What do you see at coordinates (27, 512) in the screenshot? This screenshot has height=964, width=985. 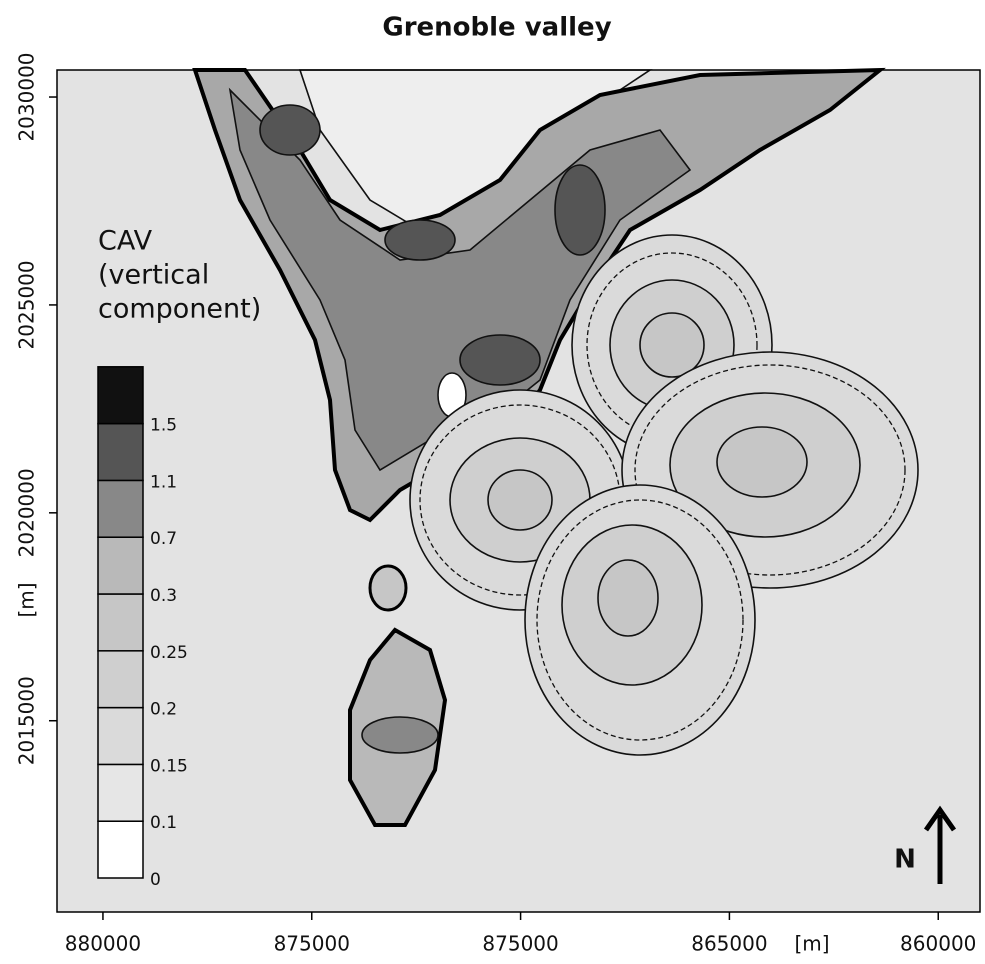 I see `y-tick-label: 2020000` at bounding box center [27, 512].